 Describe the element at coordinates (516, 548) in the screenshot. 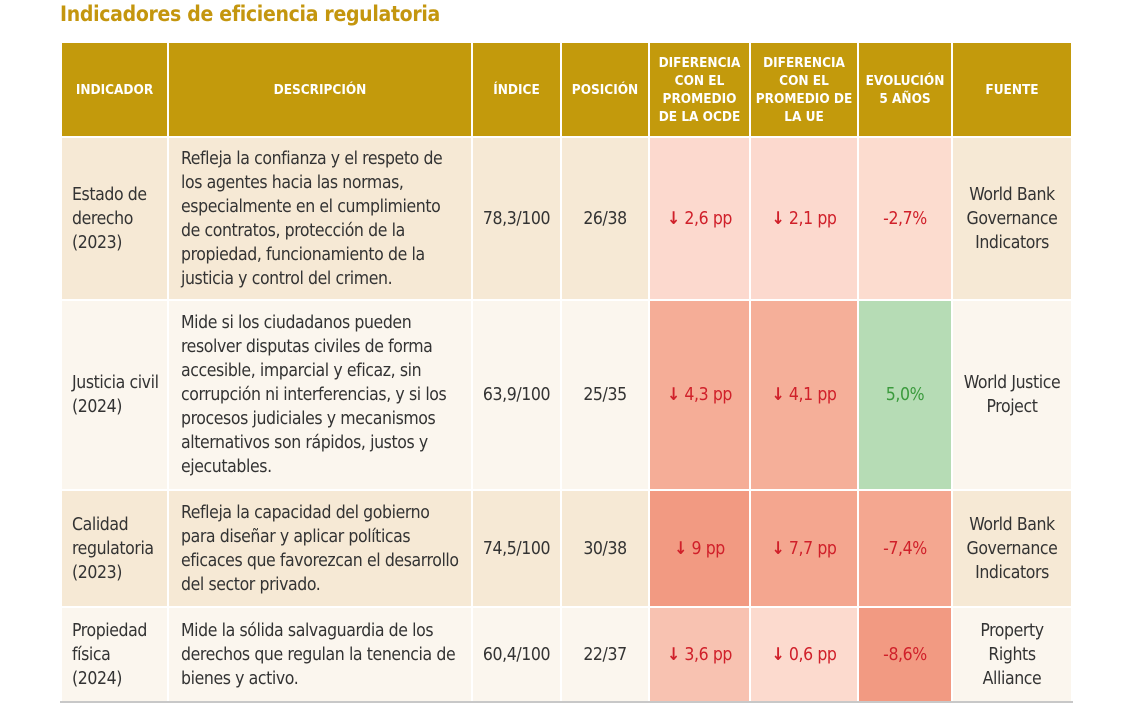

I see `index-cell: 74,5/100` at that location.